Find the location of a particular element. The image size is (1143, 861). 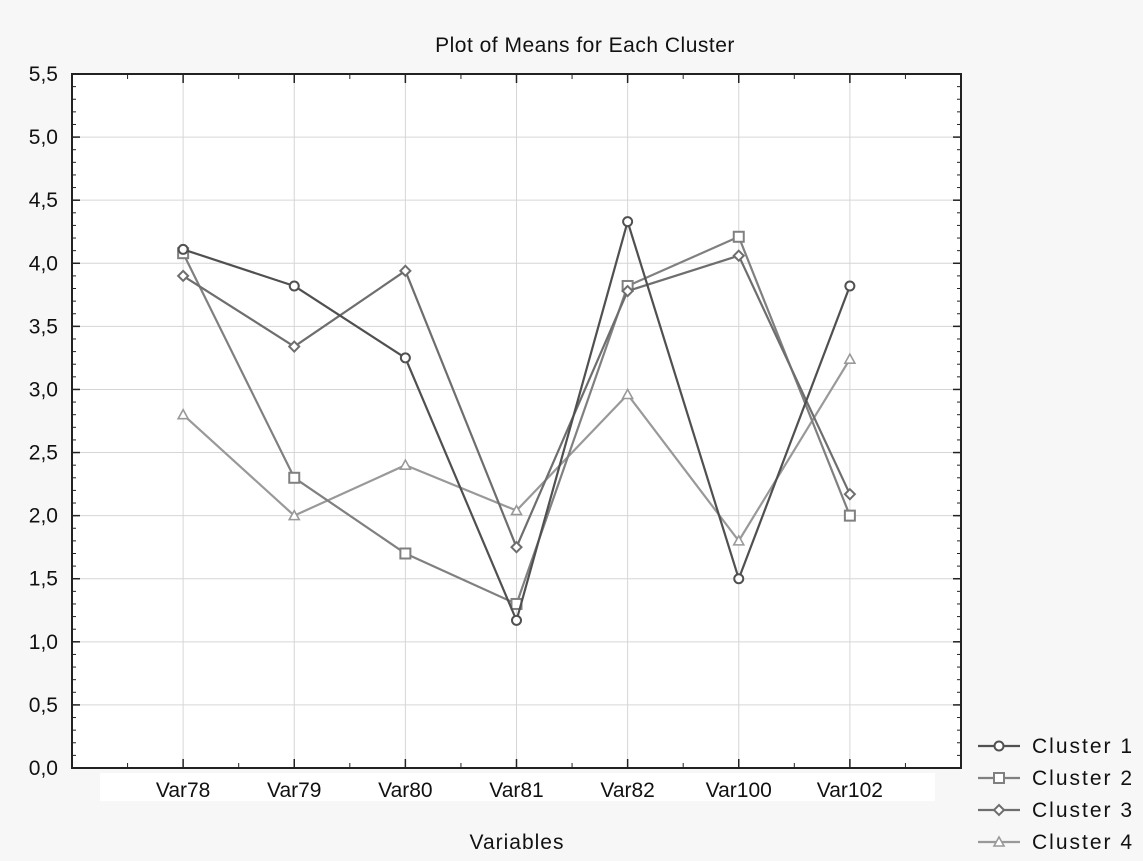

x-tick-label: Var79 is located at coordinates (294, 790).